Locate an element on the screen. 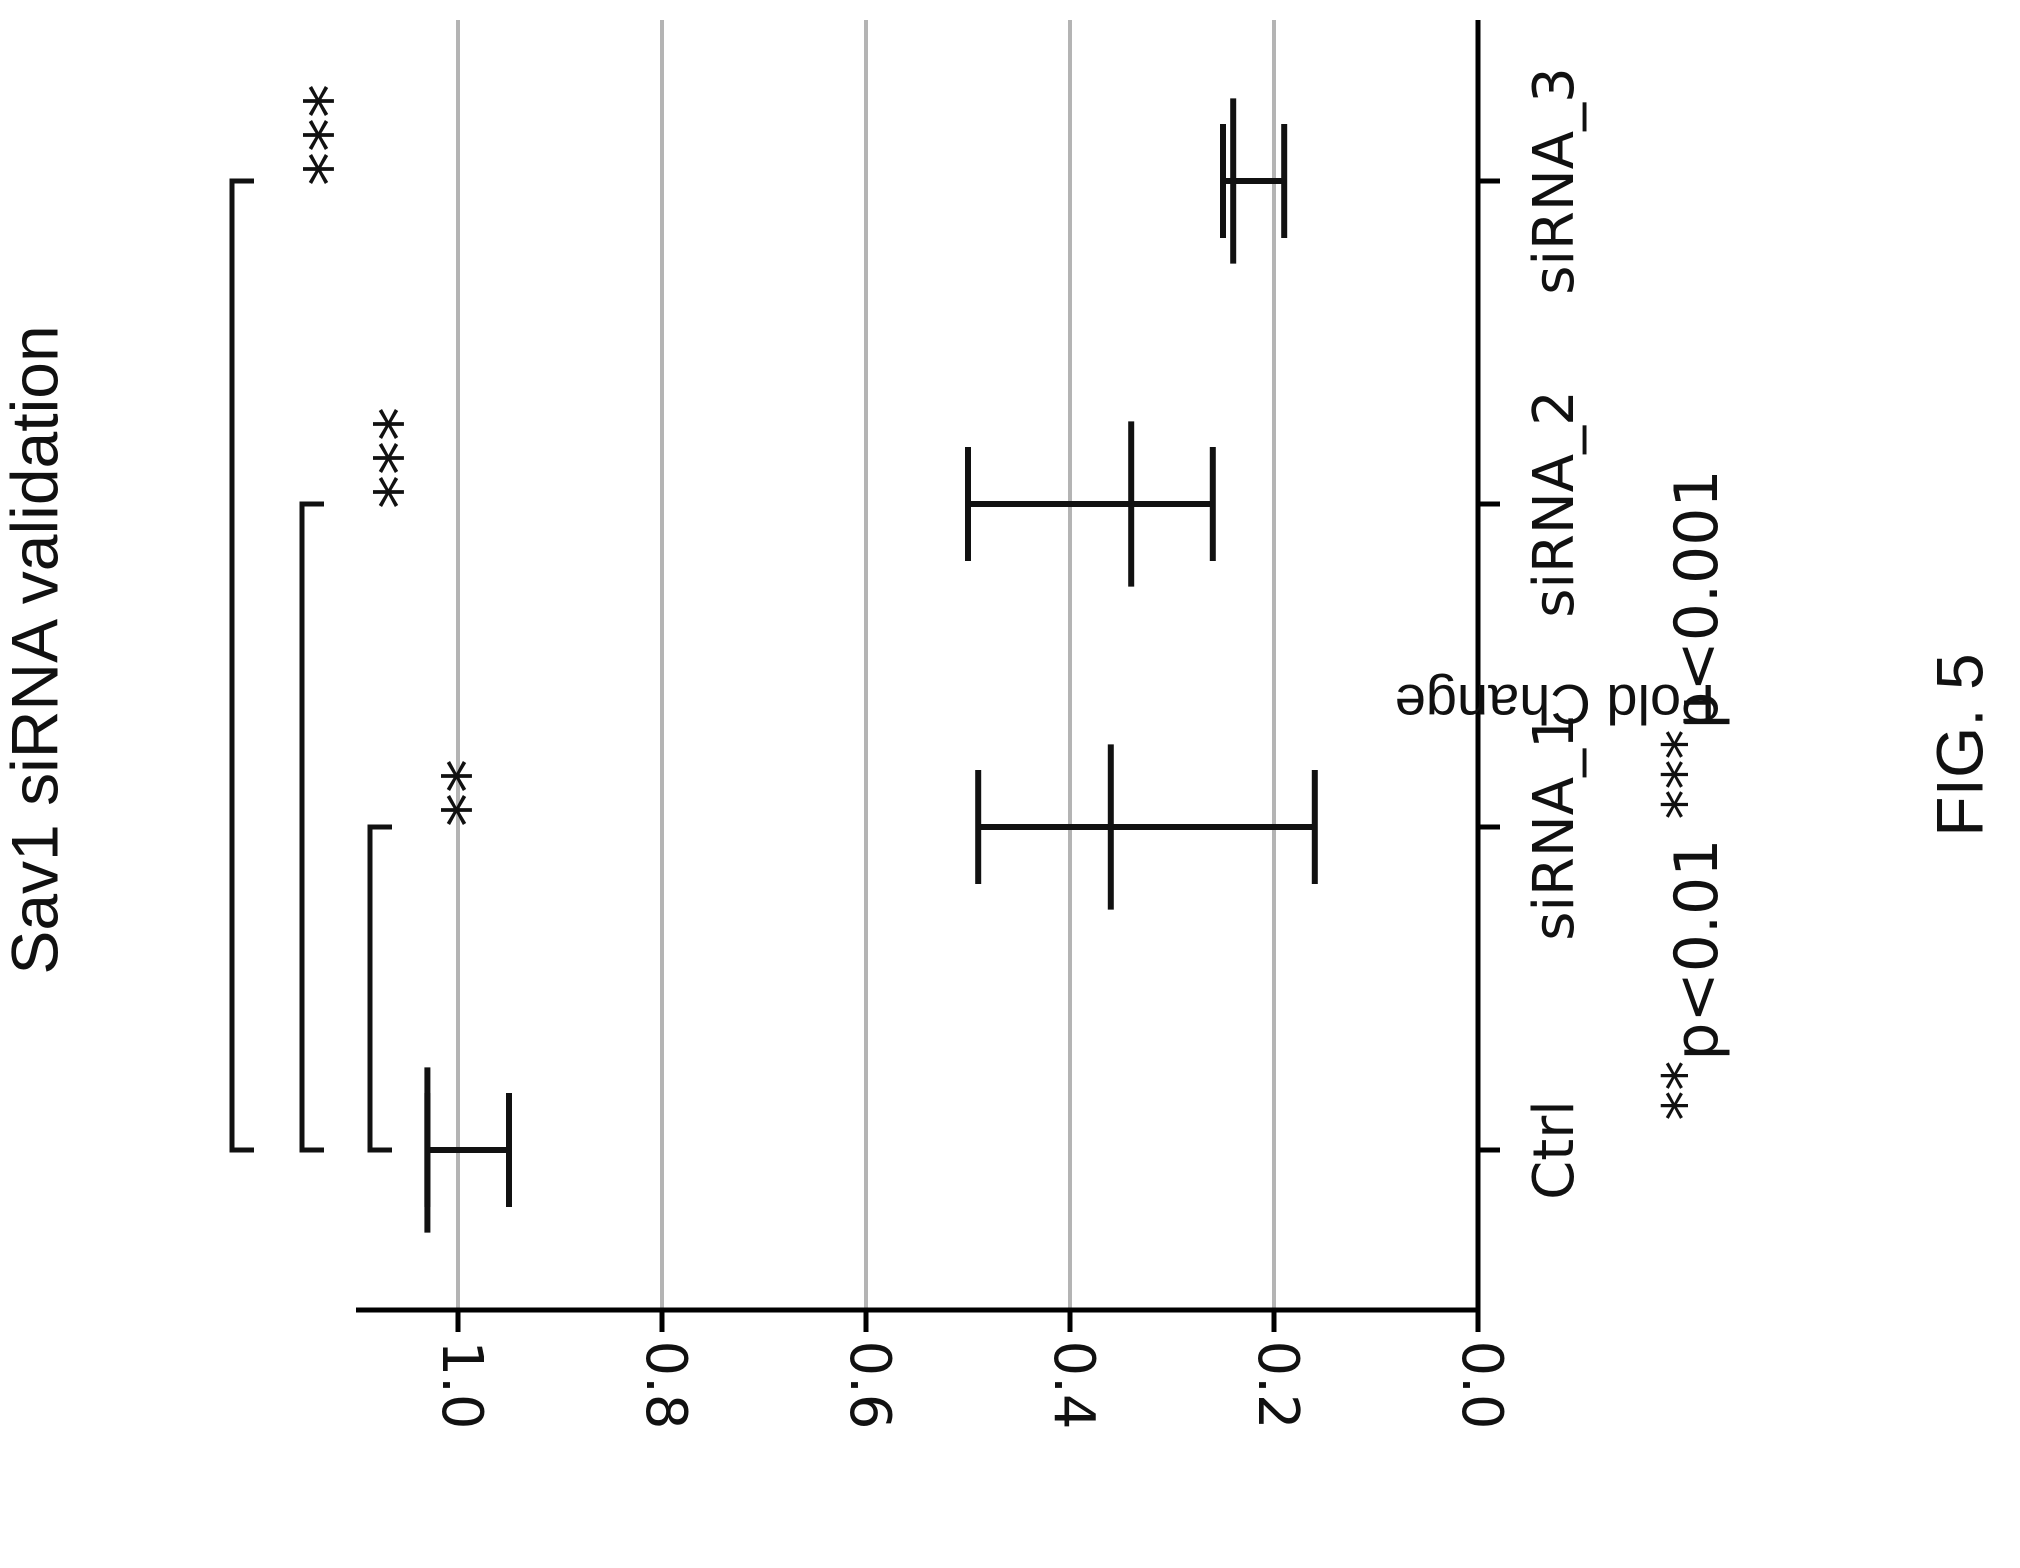  x-tick-label: siRNA_2 is located at coordinates (1554, 503).